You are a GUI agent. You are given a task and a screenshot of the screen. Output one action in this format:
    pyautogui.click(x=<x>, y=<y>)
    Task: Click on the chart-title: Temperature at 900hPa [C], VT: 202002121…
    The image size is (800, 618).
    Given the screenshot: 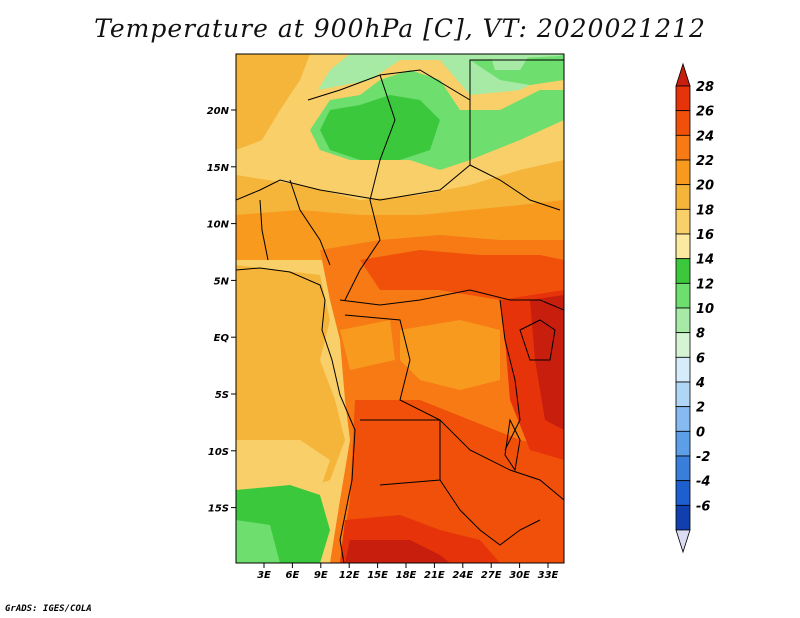 What is the action you would take?
    pyautogui.click(x=400, y=28)
    